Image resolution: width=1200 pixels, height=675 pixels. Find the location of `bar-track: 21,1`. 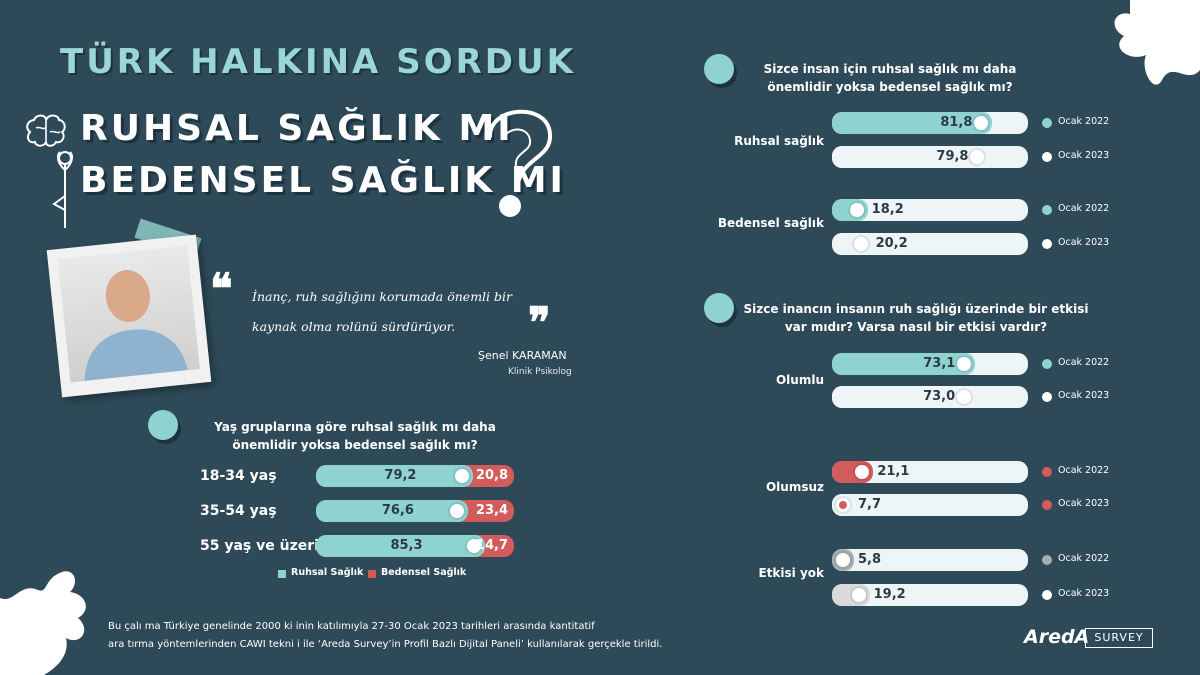

bar-track: 21,1 is located at coordinates (930, 472).